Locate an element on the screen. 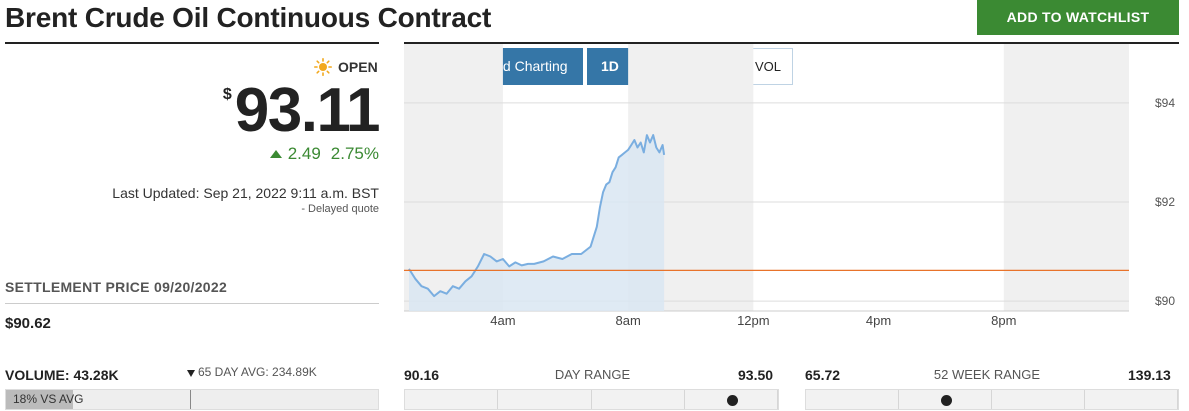 This screenshot has height=411, width=1189. x-tick-label: 4pm is located at coordinates (878, 320).